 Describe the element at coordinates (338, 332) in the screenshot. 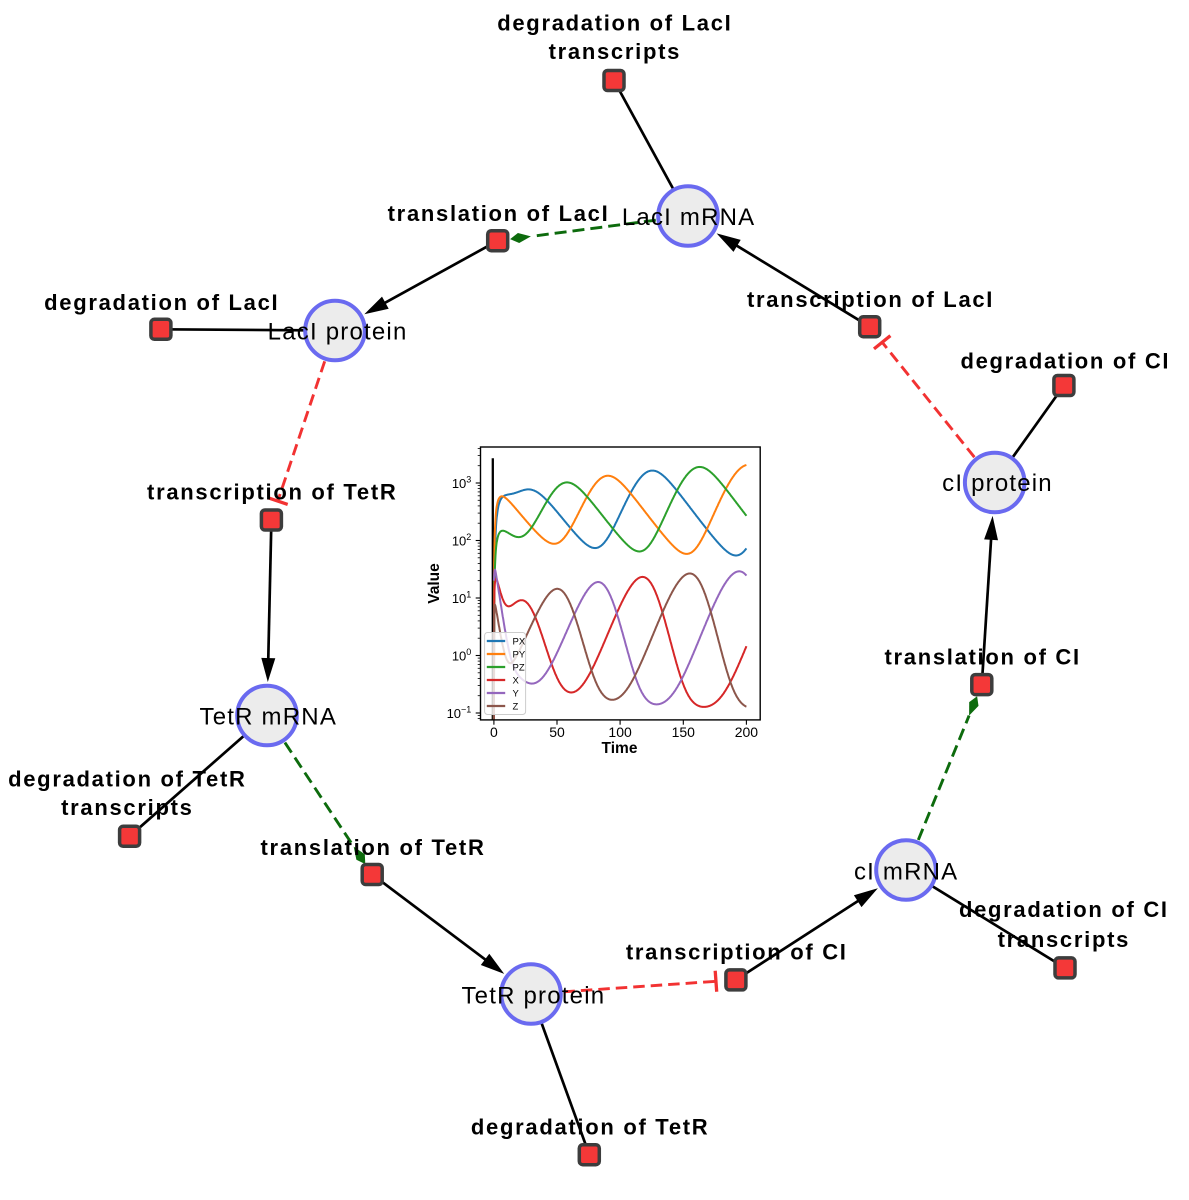

I see `svg-text: LacI protein` at that location.